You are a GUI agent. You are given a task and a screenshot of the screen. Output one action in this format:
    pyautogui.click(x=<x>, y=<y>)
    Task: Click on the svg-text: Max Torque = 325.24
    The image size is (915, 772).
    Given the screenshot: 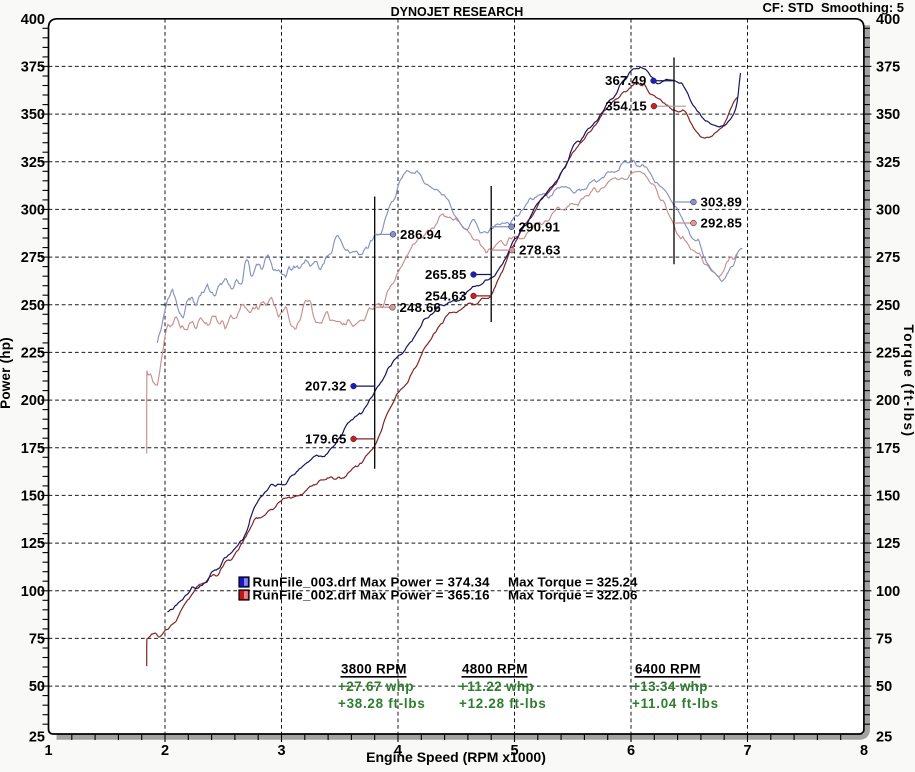 What is the action you would take?
    pyautogui.click(x=573, y=582)
    